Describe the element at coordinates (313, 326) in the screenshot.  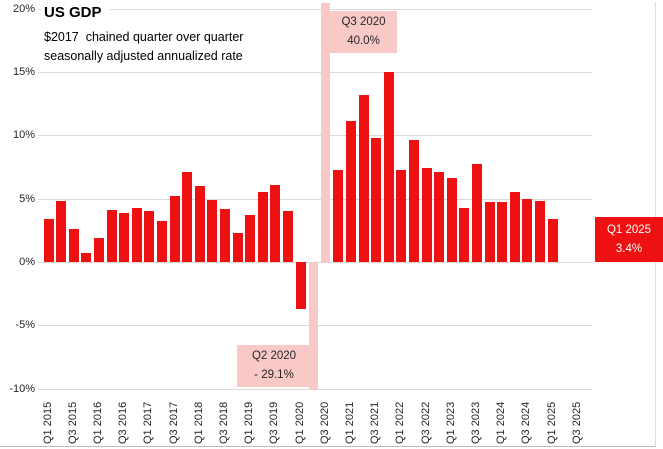
I see `offscale-band-down` at that location.